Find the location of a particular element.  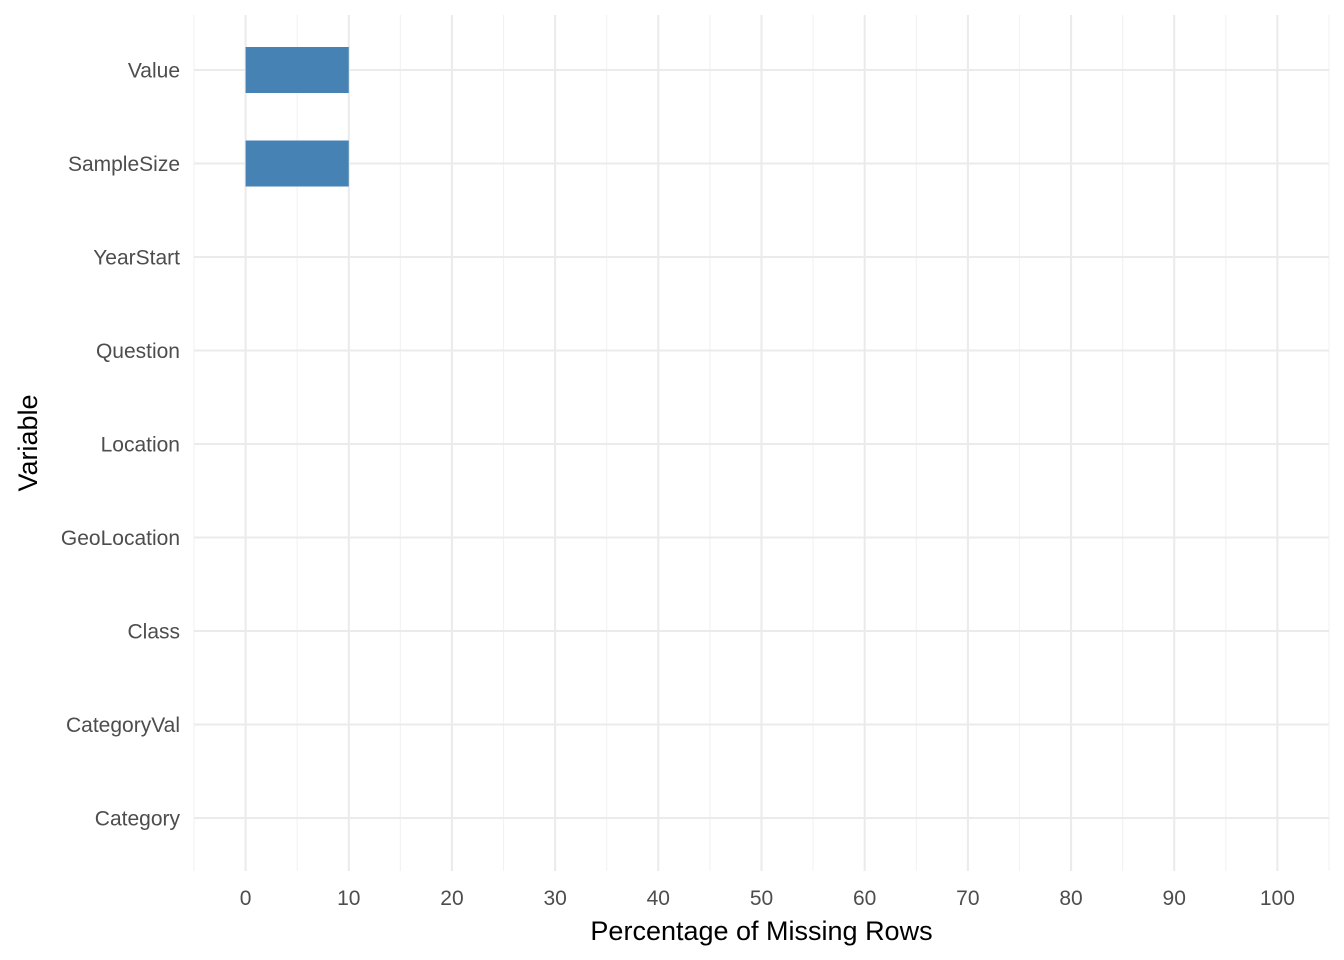

y-tick-label: GeoLocation is located at coordinates (120, 538).